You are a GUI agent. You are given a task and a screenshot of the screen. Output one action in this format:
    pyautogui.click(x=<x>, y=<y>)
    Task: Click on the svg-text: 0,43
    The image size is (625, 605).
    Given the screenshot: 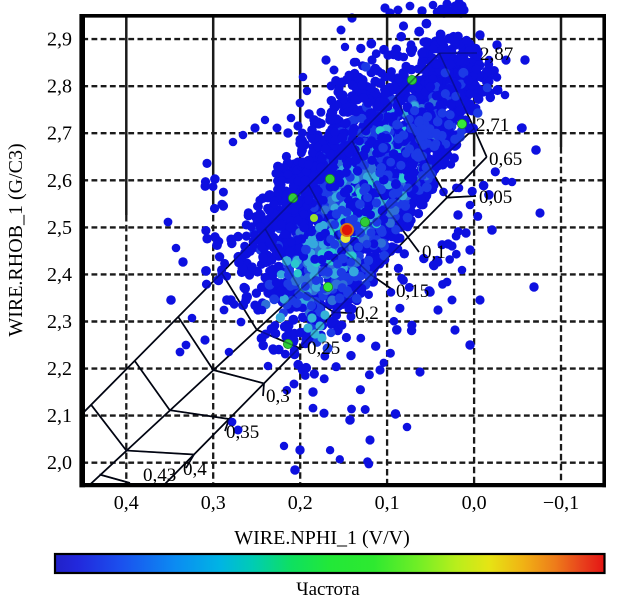 What is the action you would take?
    pyautogui.click(x=159, y=475)
    